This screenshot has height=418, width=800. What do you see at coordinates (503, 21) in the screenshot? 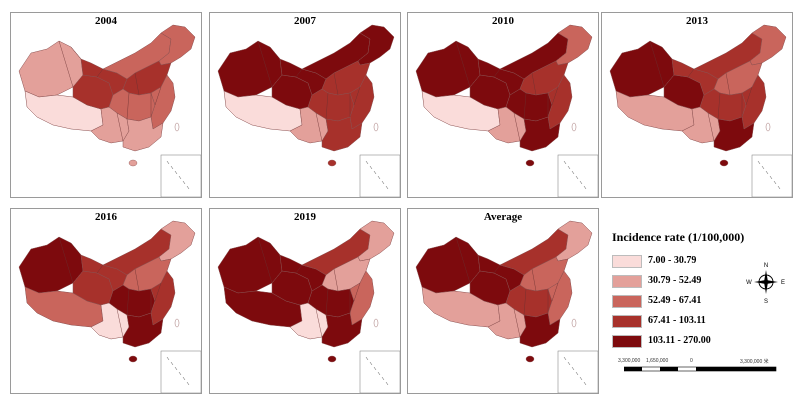
I see `panel-title: 2010` at bounding box center [503, 21].